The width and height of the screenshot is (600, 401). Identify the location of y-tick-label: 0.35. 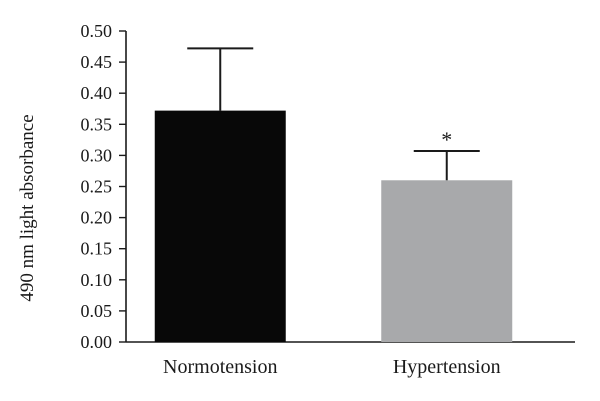
(97, 124).